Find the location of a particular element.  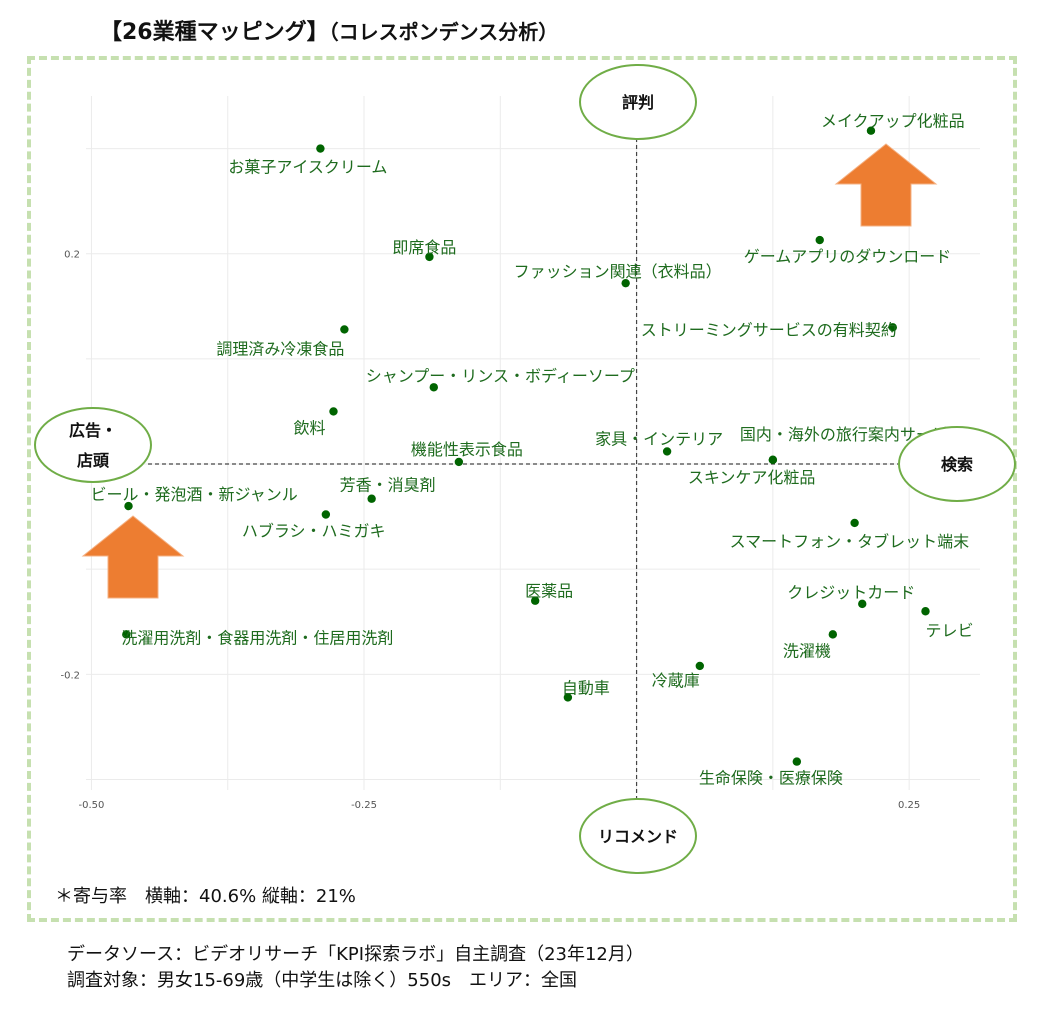

x-tick-label: -0.50 is located at coordinates (92, 805).